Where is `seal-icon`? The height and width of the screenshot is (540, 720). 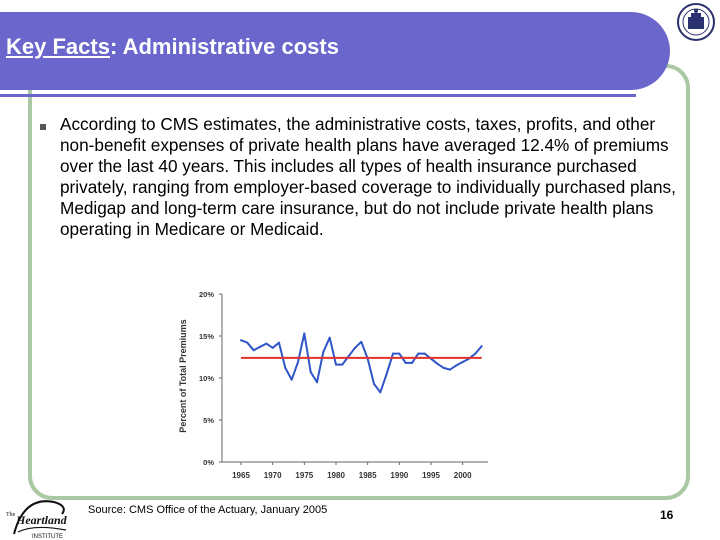
seal-icon is located at coordinates (696, 22).